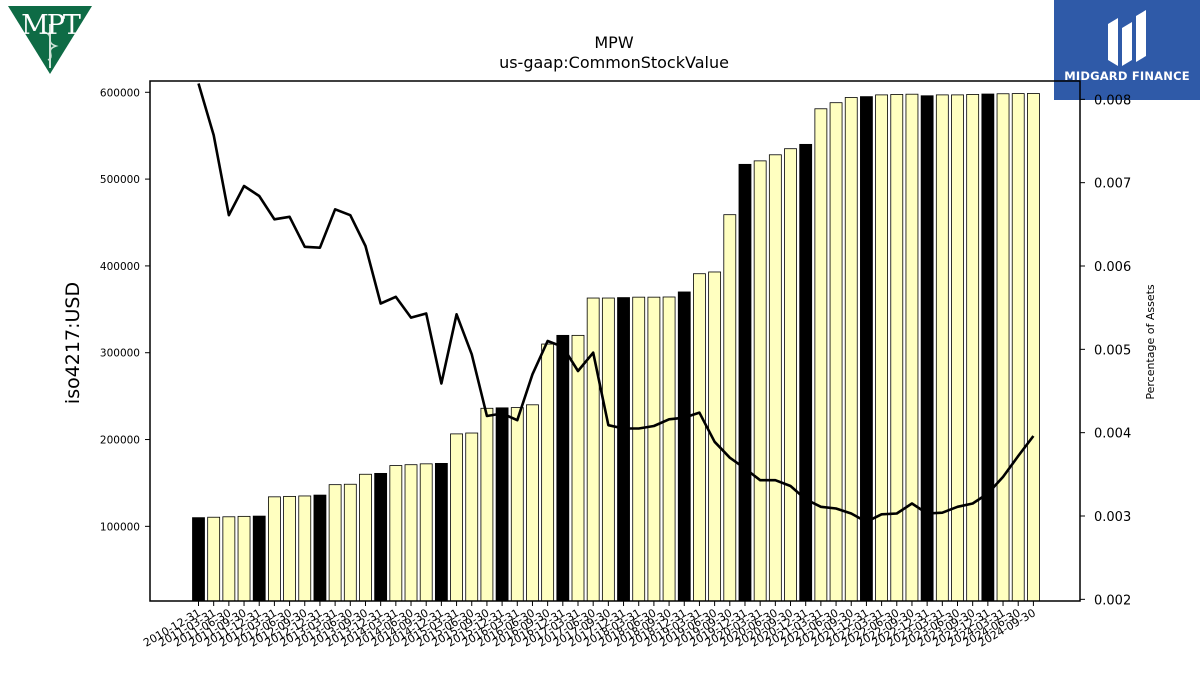 The height and width of the screenshot is (675, 1200). Describe the element at coordinates (51, 25) in the screenshot. I see `mpt-logo-text: MPT` at that location.